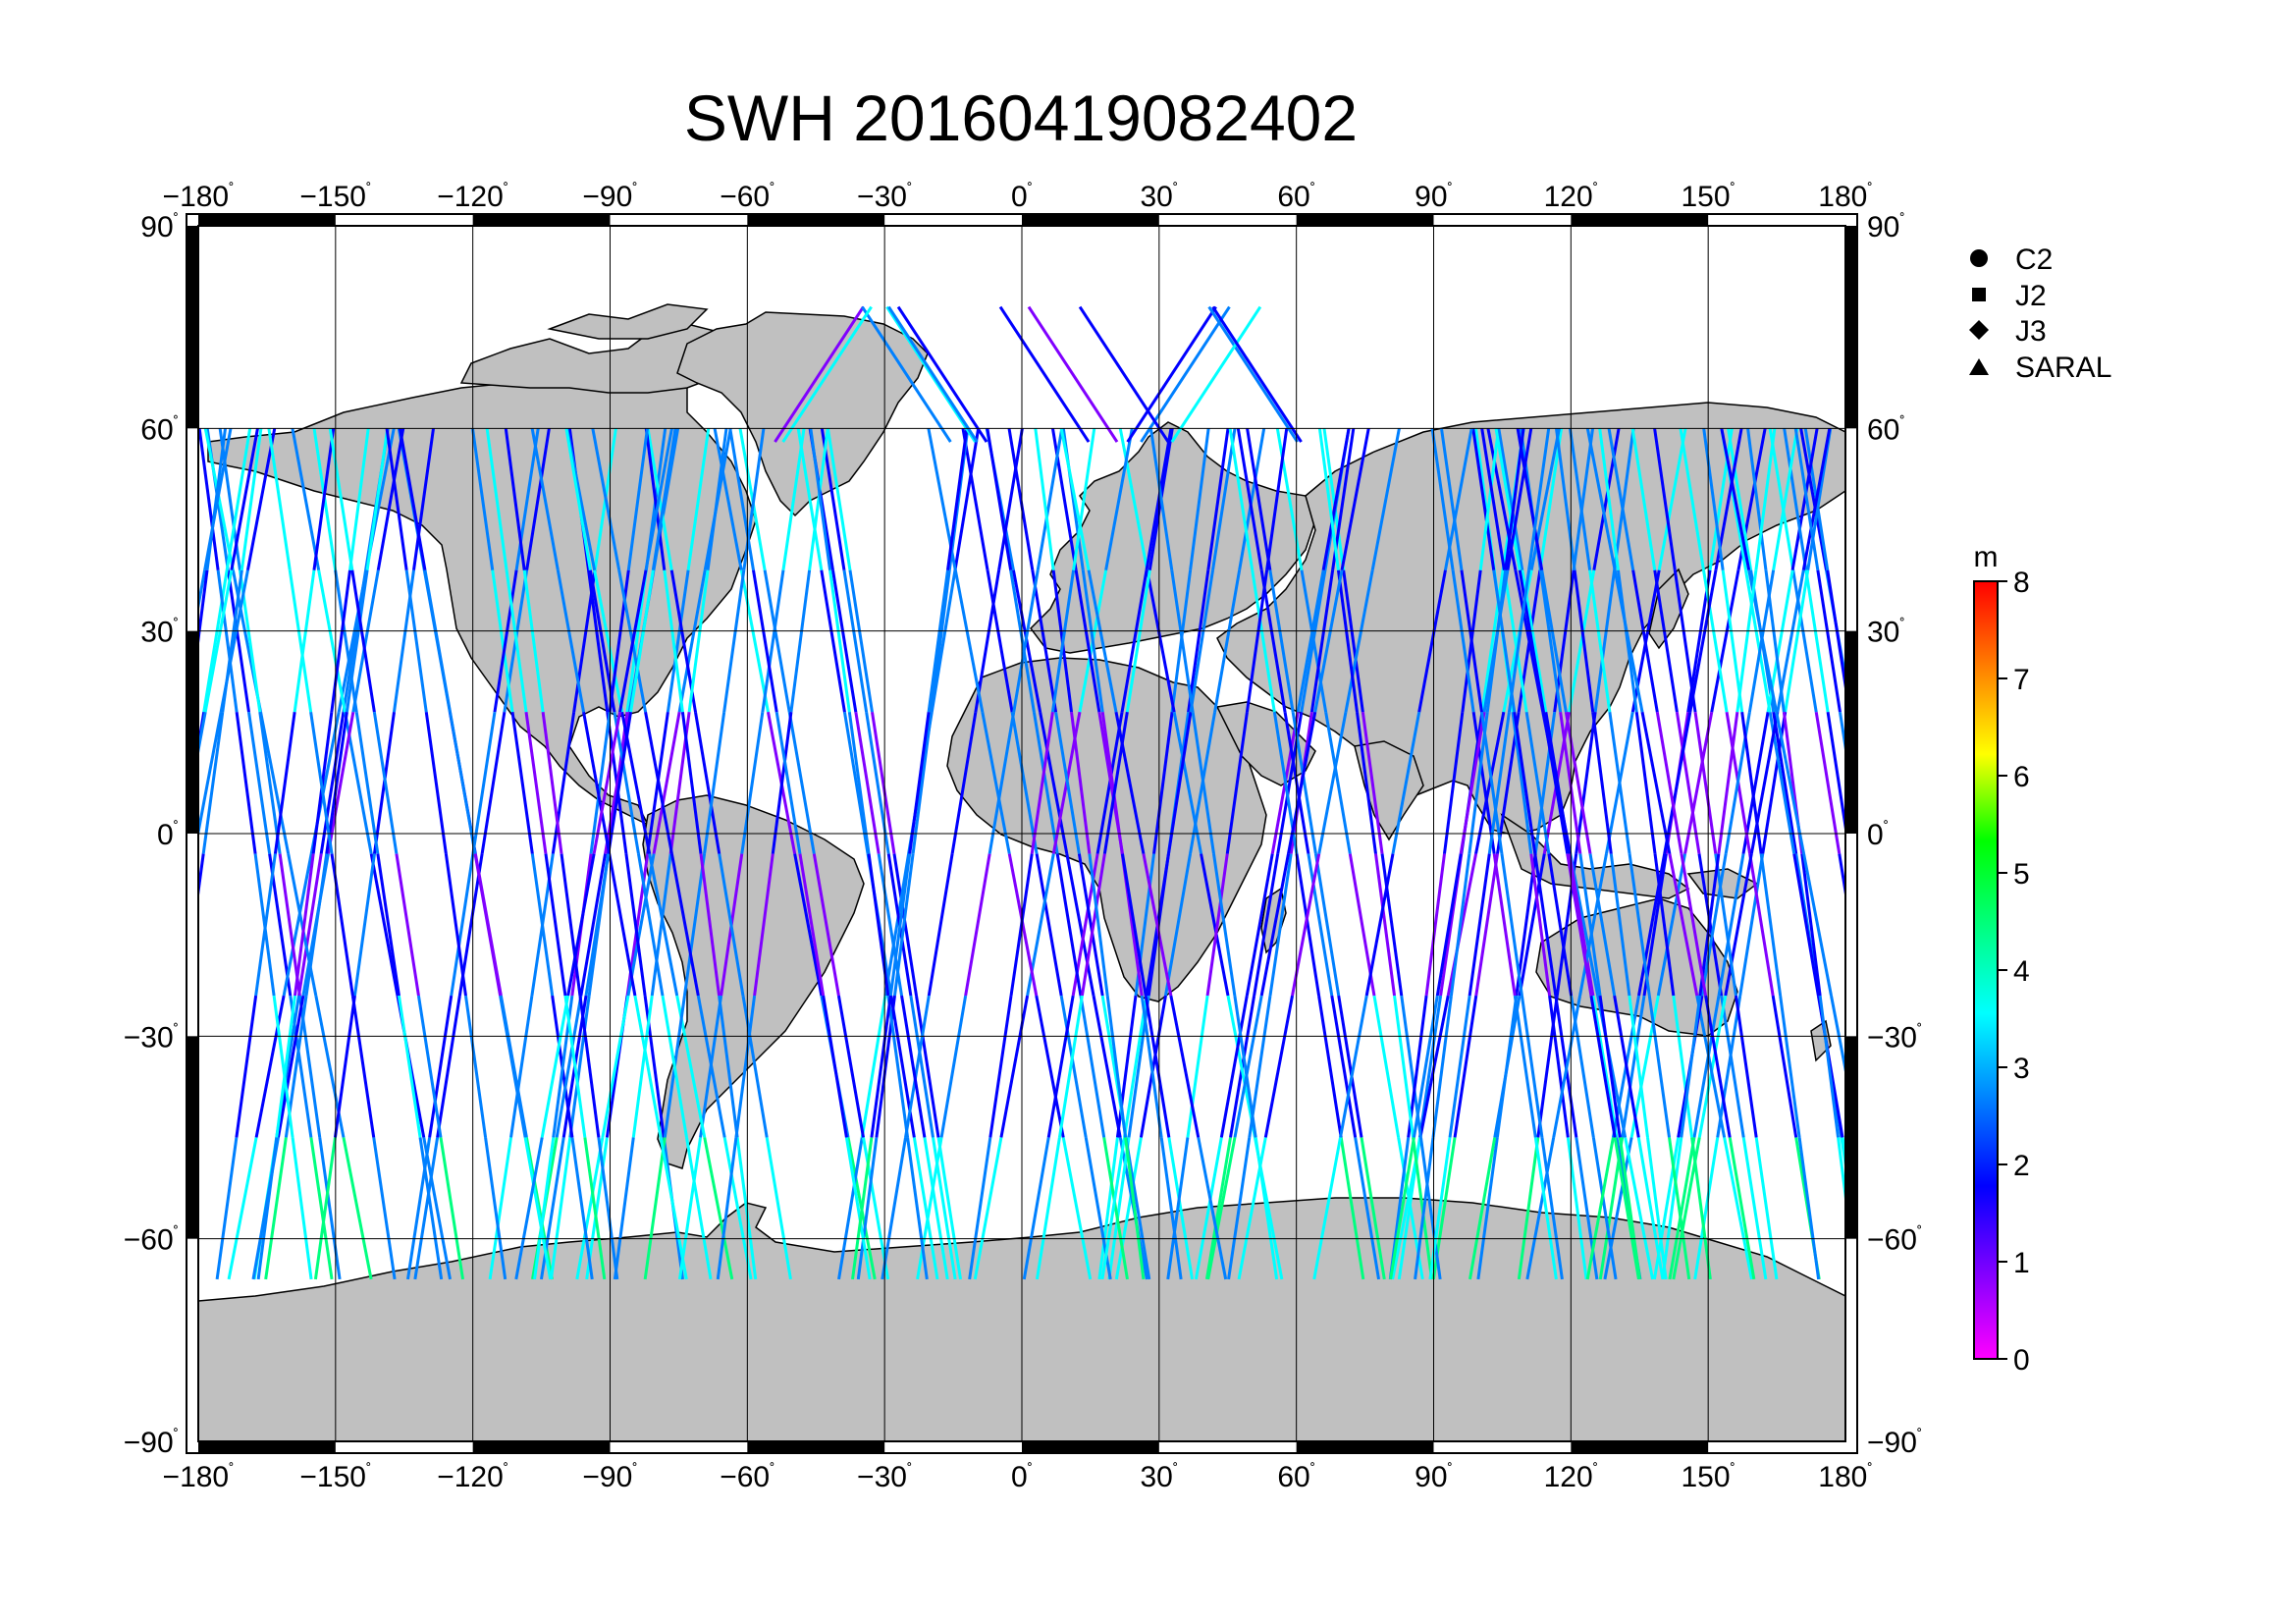  Describe the element at coordinates (1090, 1447) in the screenshot. I see `frame-bar-bottom` at that location.